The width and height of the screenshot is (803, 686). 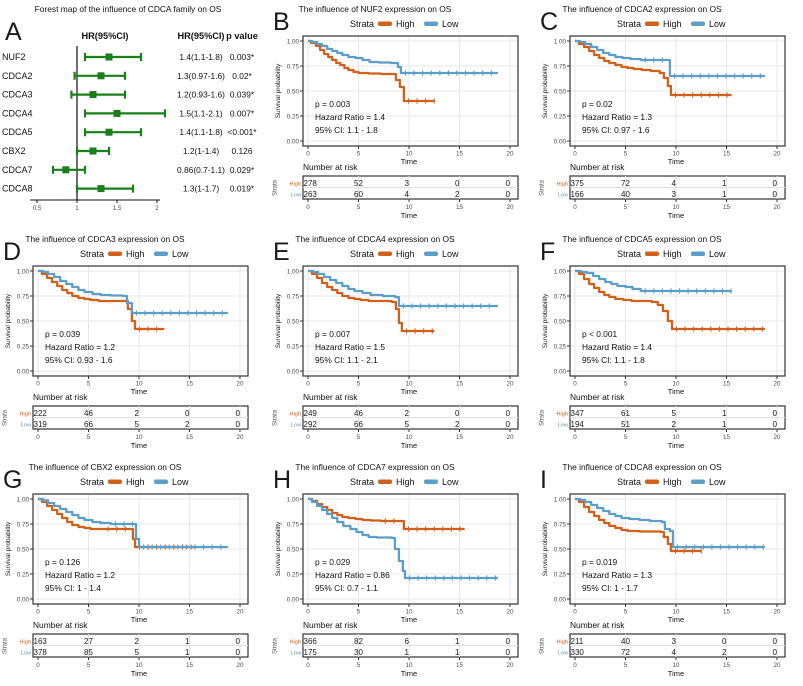 I want to click on stats-ci: 95% CI: 1.1 - 2.1, so click(x=346, y=360).